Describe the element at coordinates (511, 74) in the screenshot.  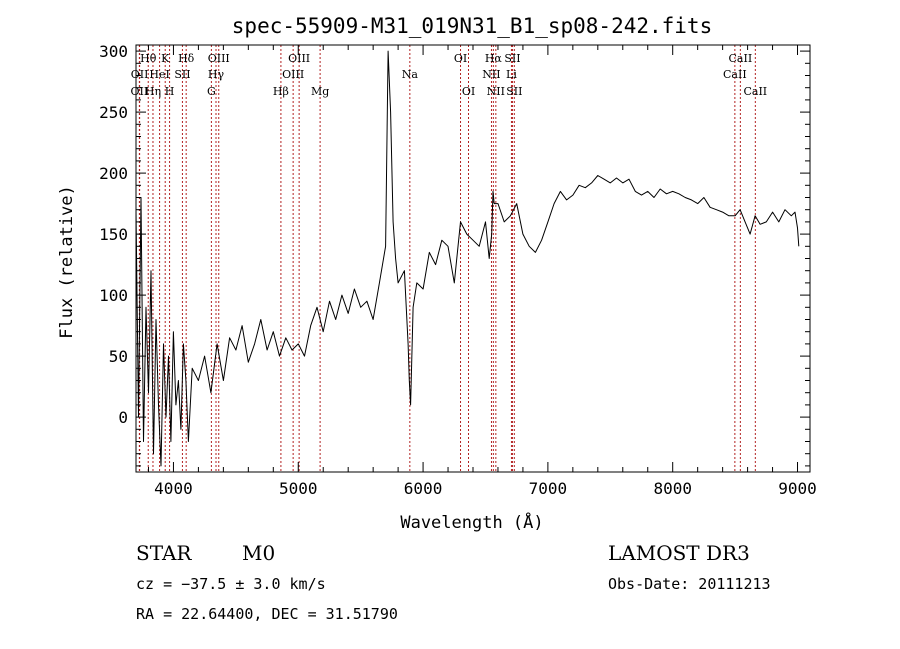
I see `spectral-line-label: Li` at that location.